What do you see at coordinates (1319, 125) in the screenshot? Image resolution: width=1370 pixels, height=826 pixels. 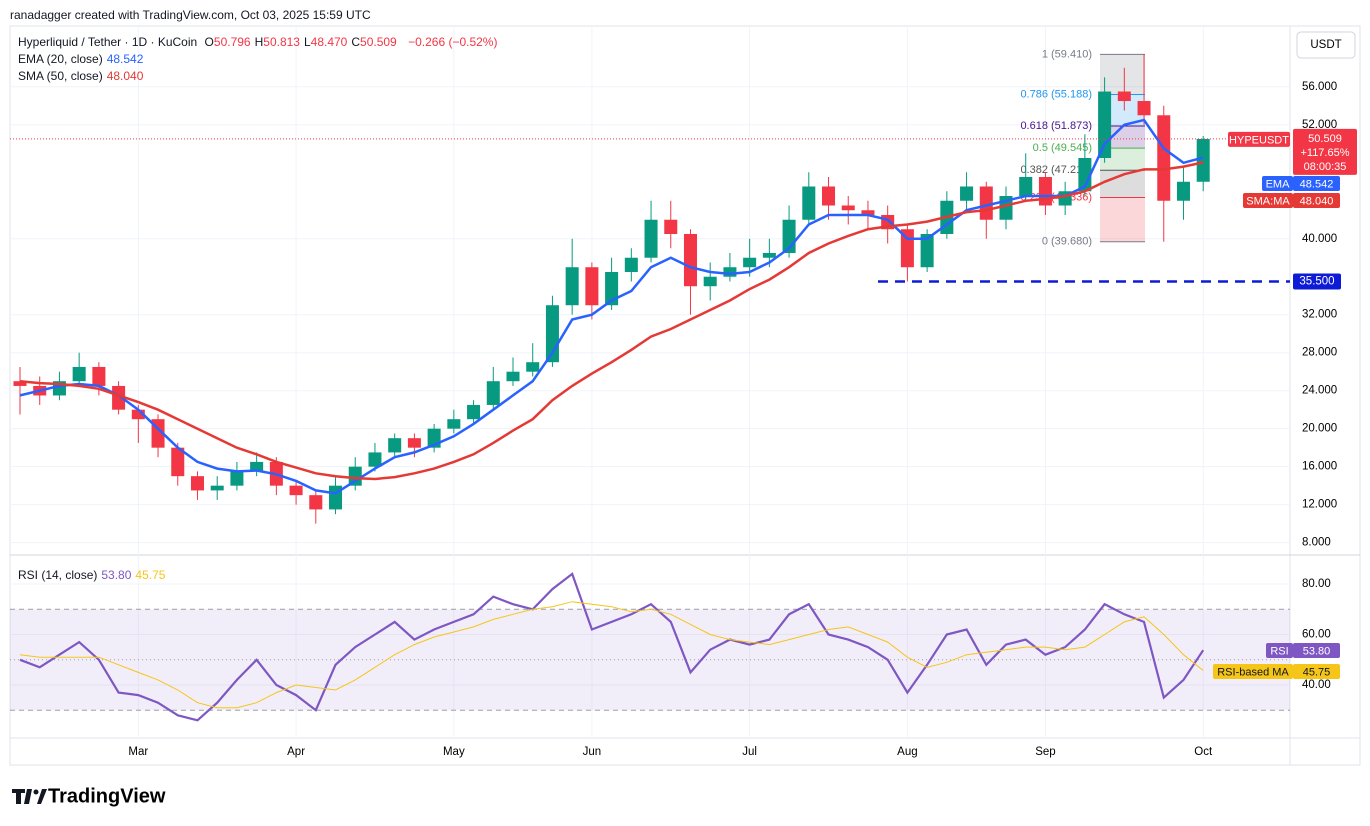 I see `y-tick-label: 52.000` at bounding box center [1319, 125].